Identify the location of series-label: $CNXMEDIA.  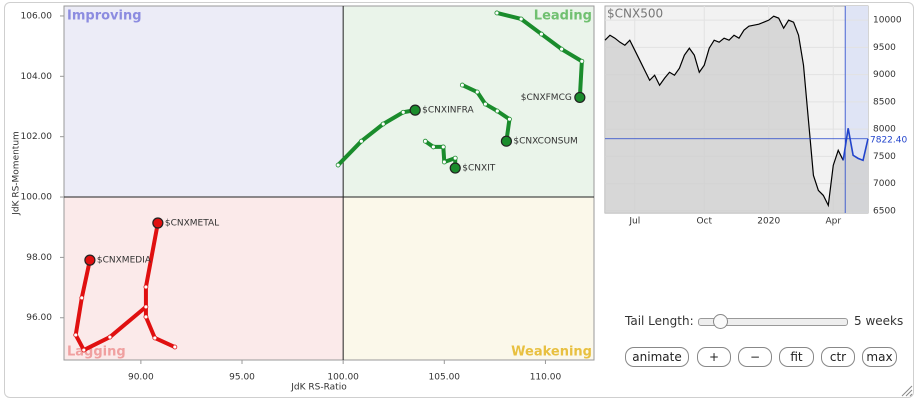
(124, 261).